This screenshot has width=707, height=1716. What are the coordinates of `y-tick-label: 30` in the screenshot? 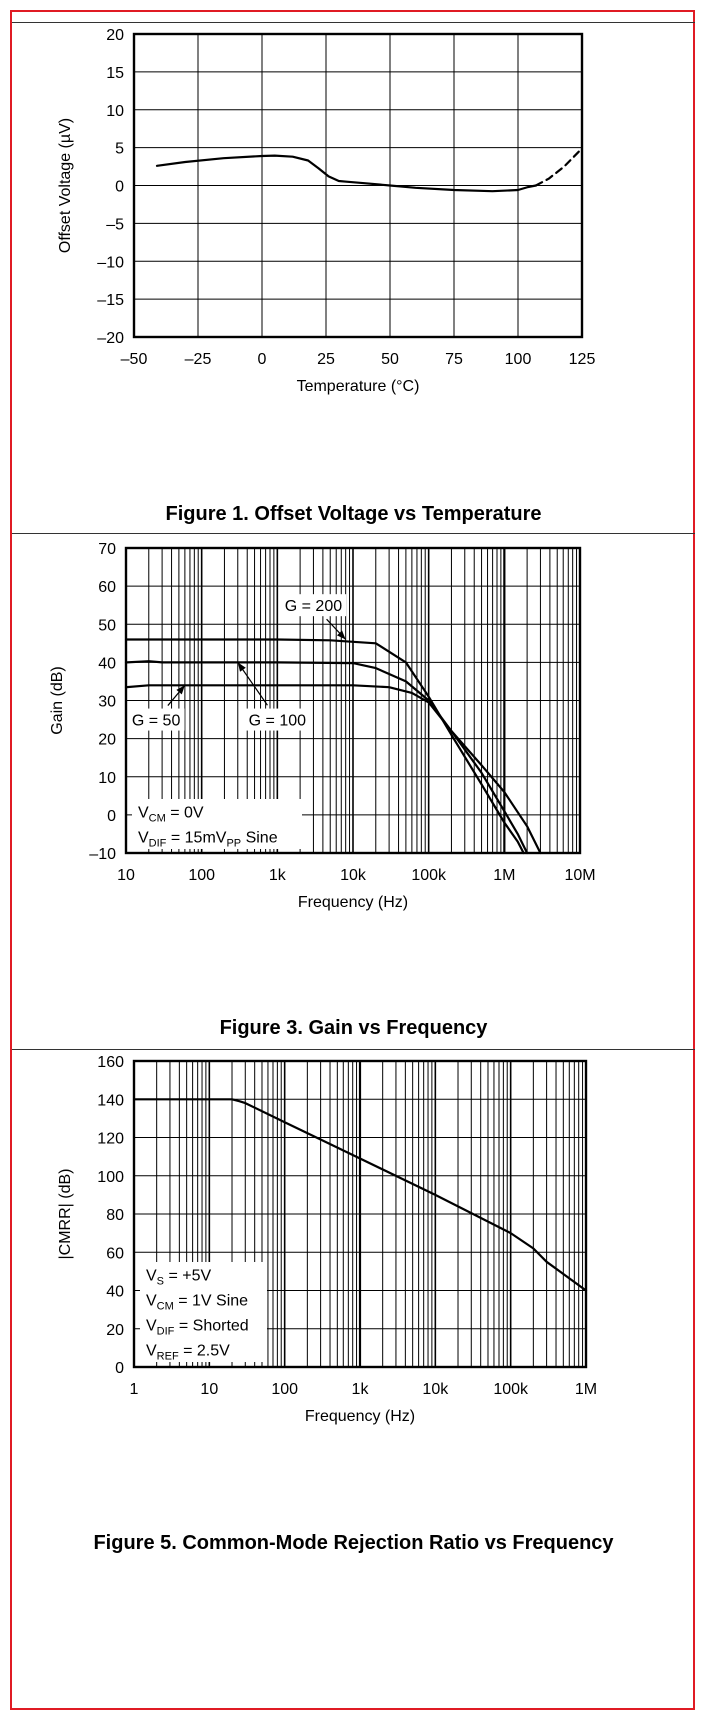 It's located at (107, 702).